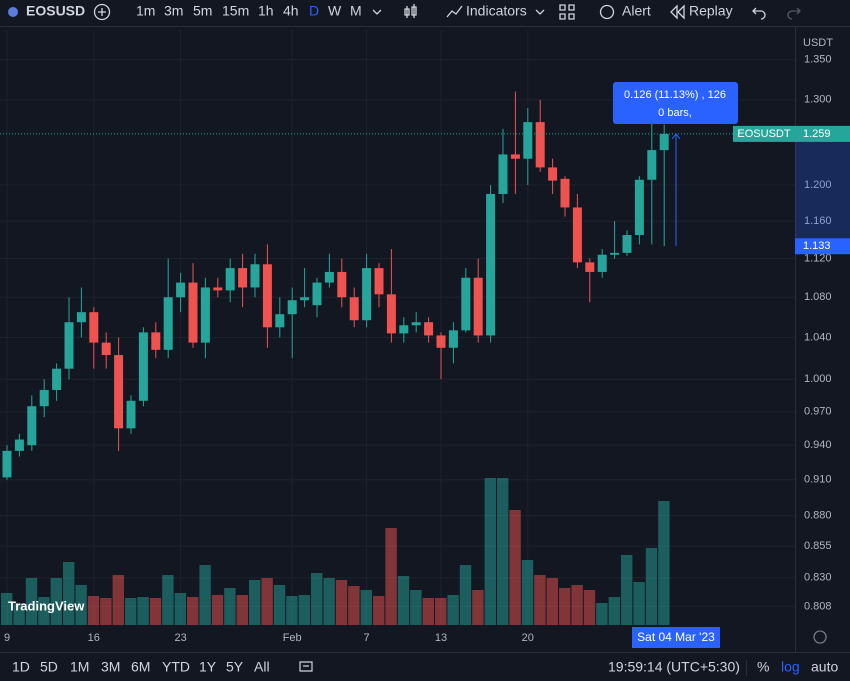 Image resolution: width=850 pixels, height=681 pixels. I want to click on y-tick-label: 1.350, so click(818, 59).